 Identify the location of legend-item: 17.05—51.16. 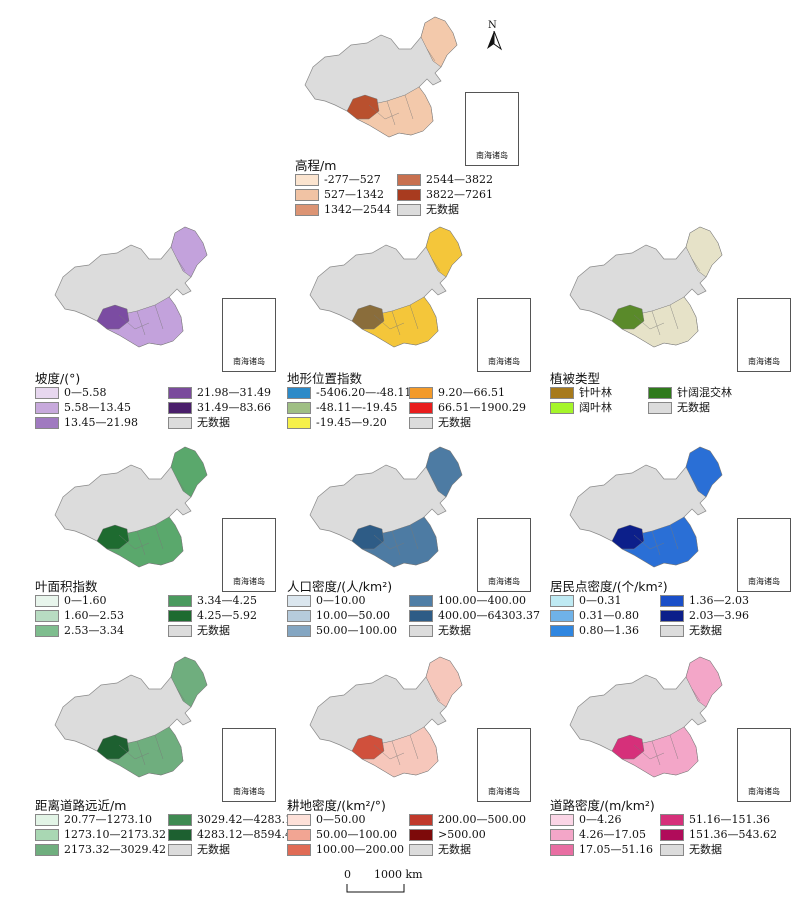
(601, 850).